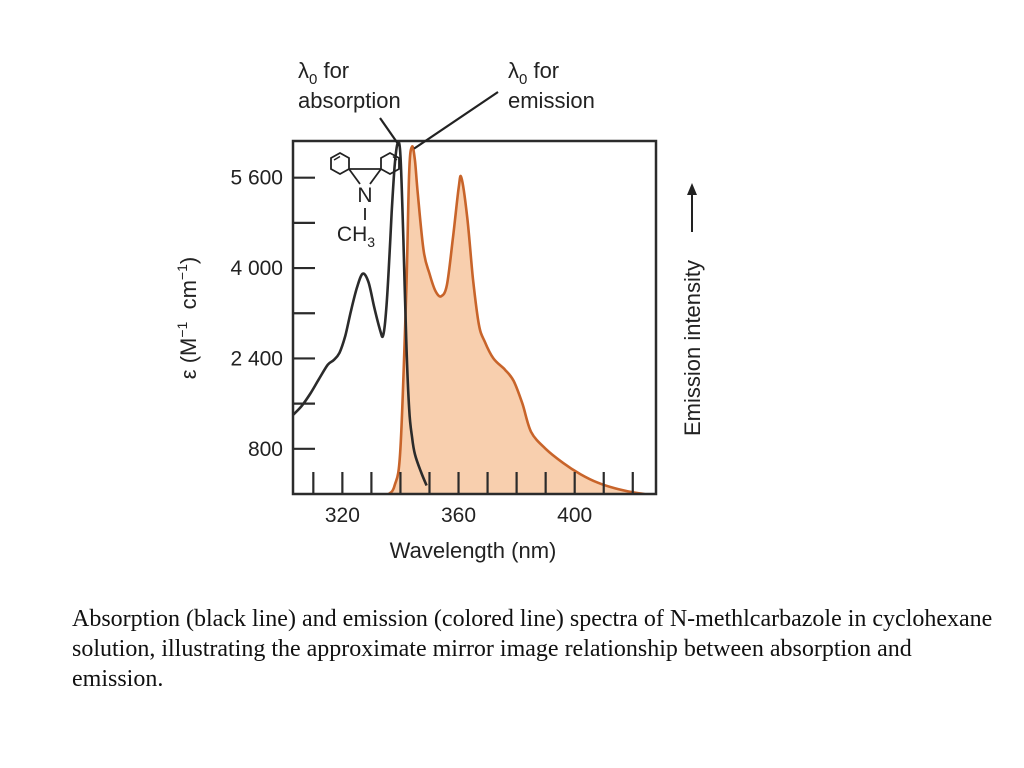 The image size is (1024, 768). Describe the element at coordinates (340, 163) in the screenshot. I see `molecule-ring-left` at that location.